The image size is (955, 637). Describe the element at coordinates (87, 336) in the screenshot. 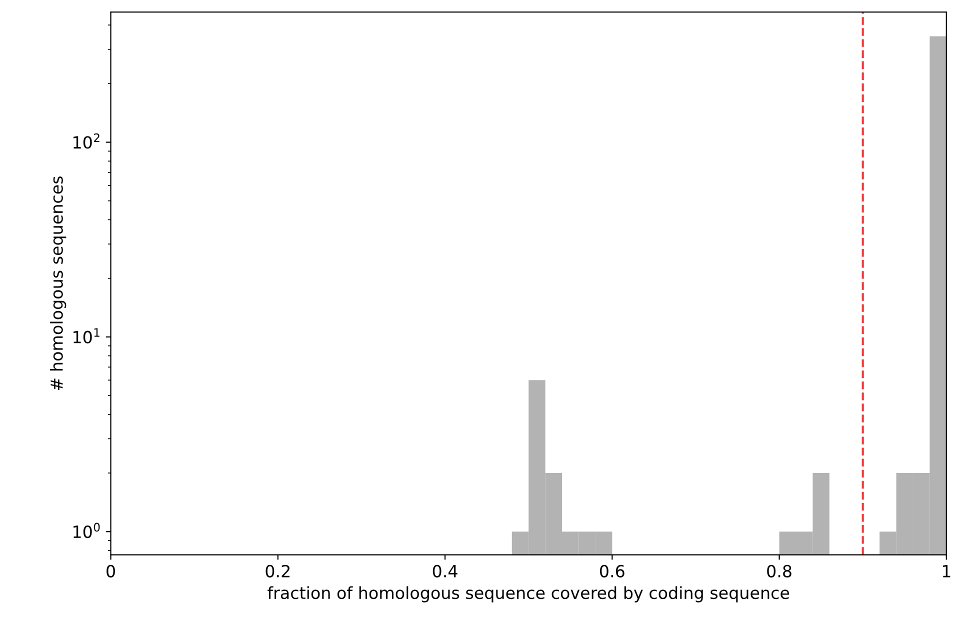

I see `y-tick-label: 10$^{1}$` at that location.